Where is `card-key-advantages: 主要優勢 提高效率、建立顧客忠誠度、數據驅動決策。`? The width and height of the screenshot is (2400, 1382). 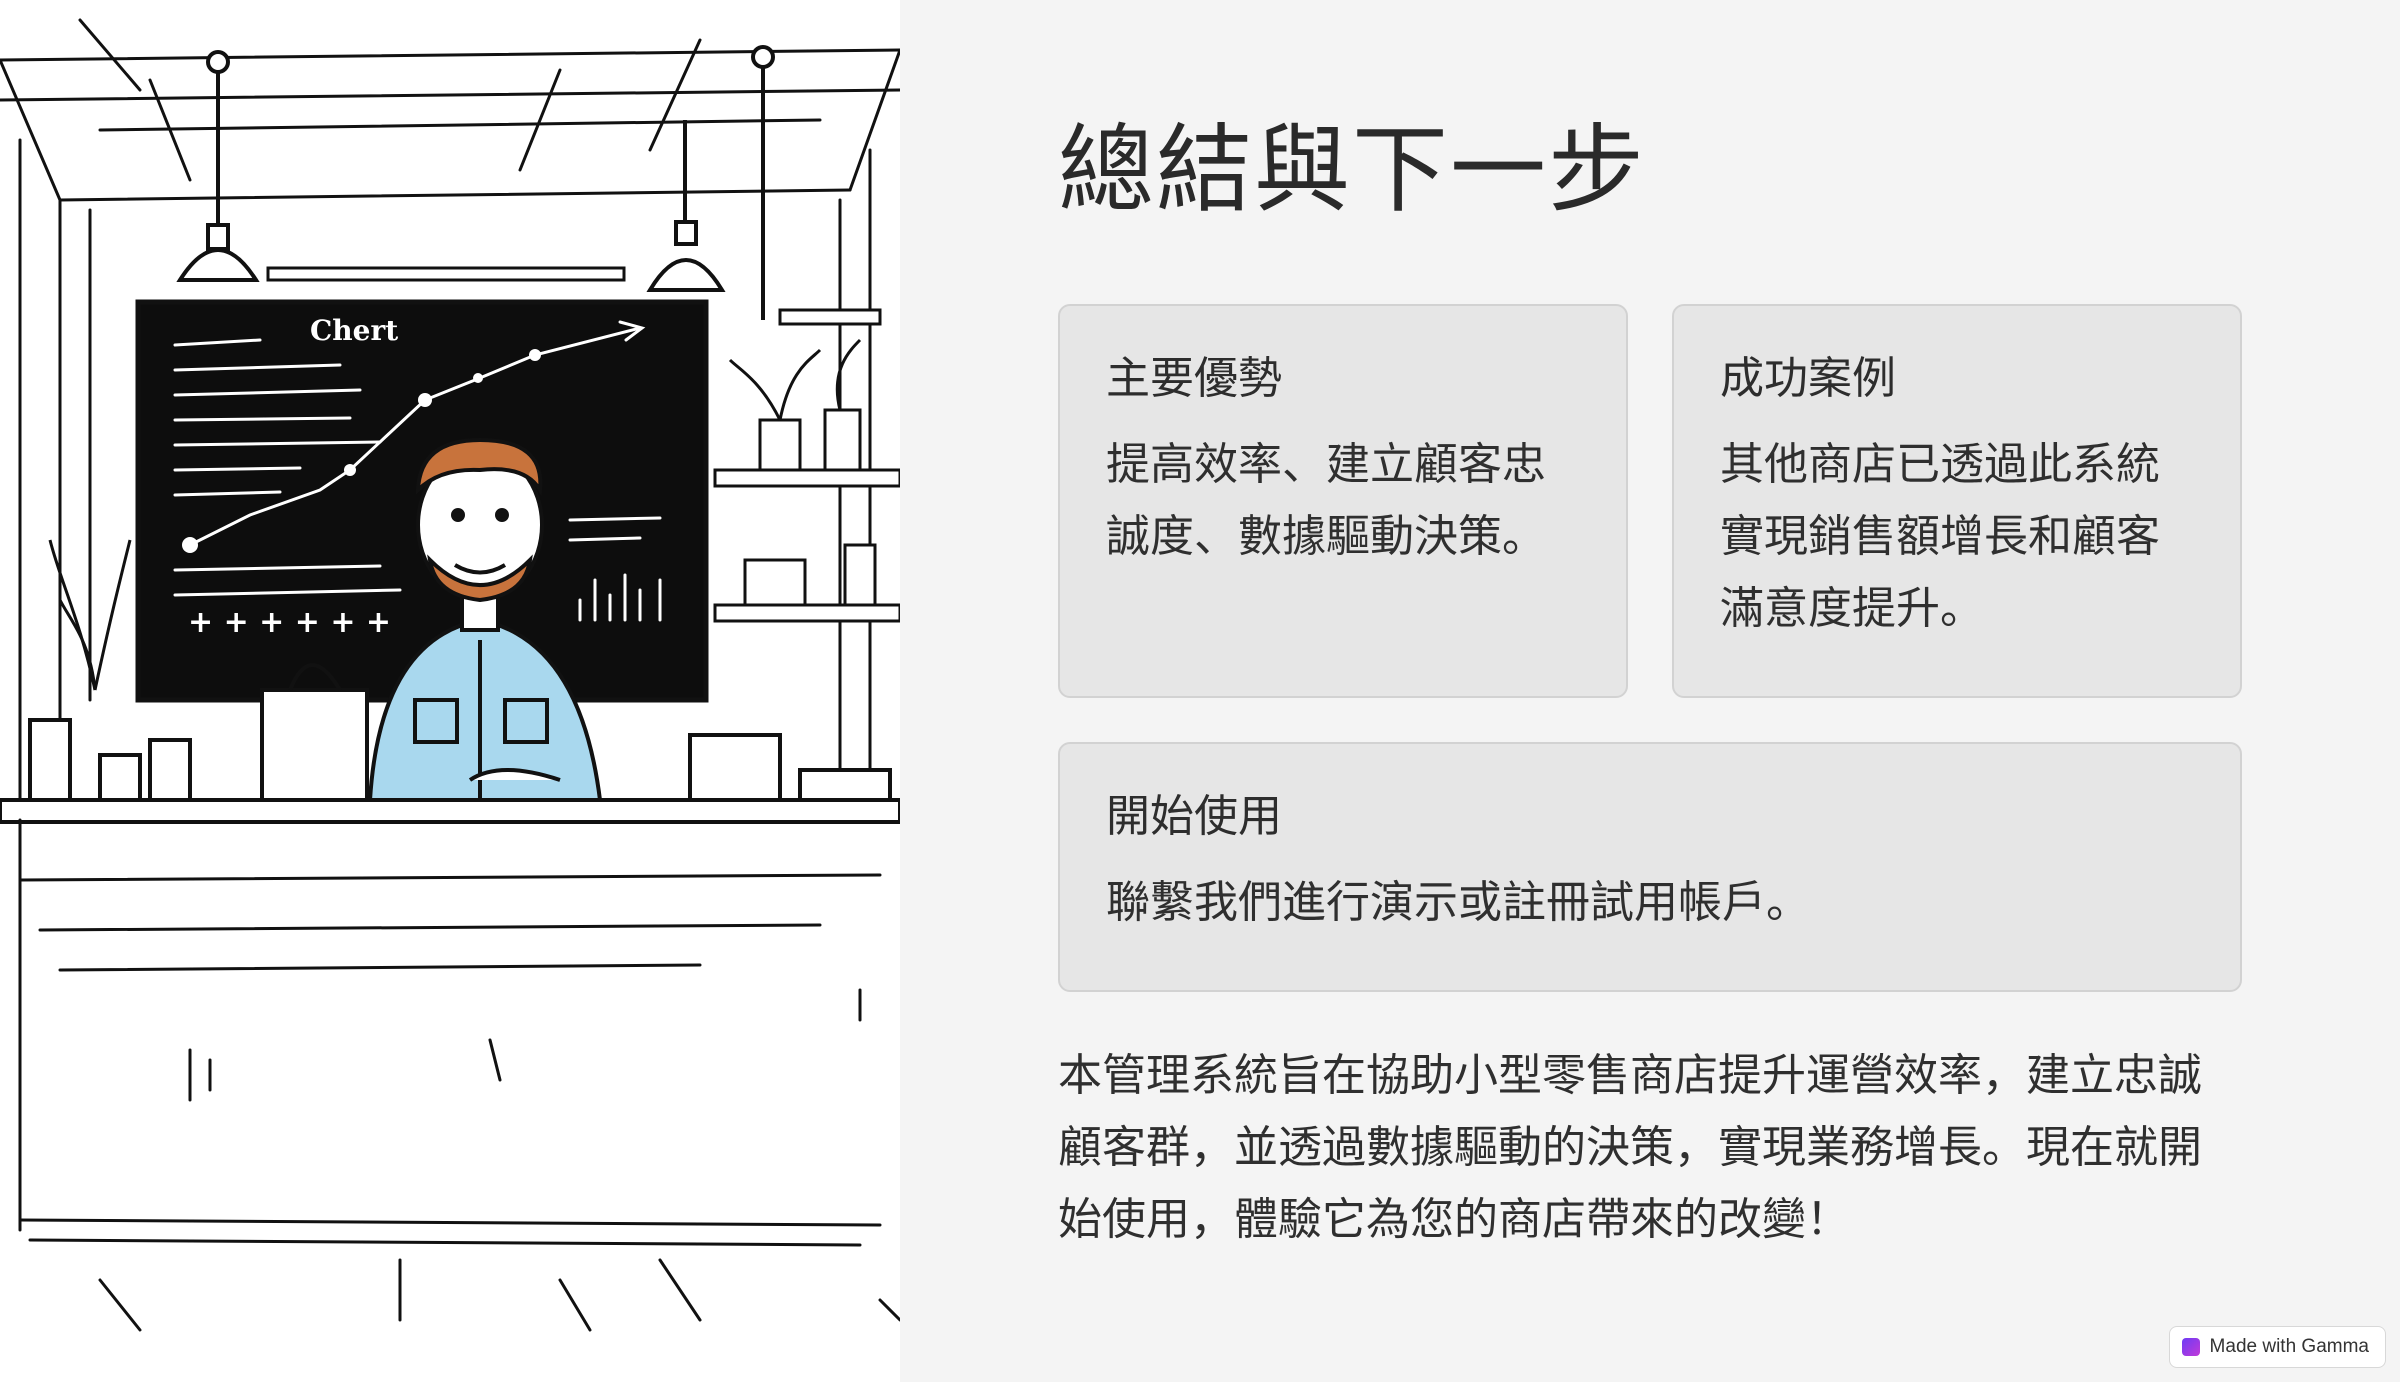 card-key-advantages: 主要優勢 提高效率、建立顧客忠誠度、數據驅動決策。 is located at coordinates (1343, 501).